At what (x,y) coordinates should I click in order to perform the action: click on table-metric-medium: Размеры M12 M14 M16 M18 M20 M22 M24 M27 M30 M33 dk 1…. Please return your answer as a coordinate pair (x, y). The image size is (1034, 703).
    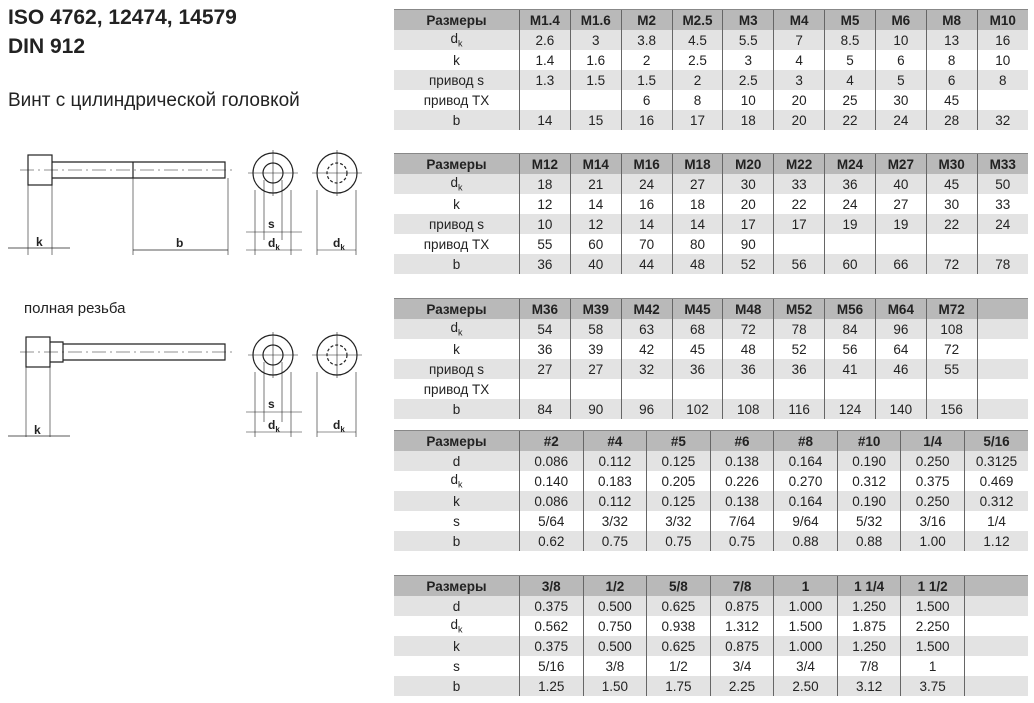
    Looking at the image, I should click on (711, 213).